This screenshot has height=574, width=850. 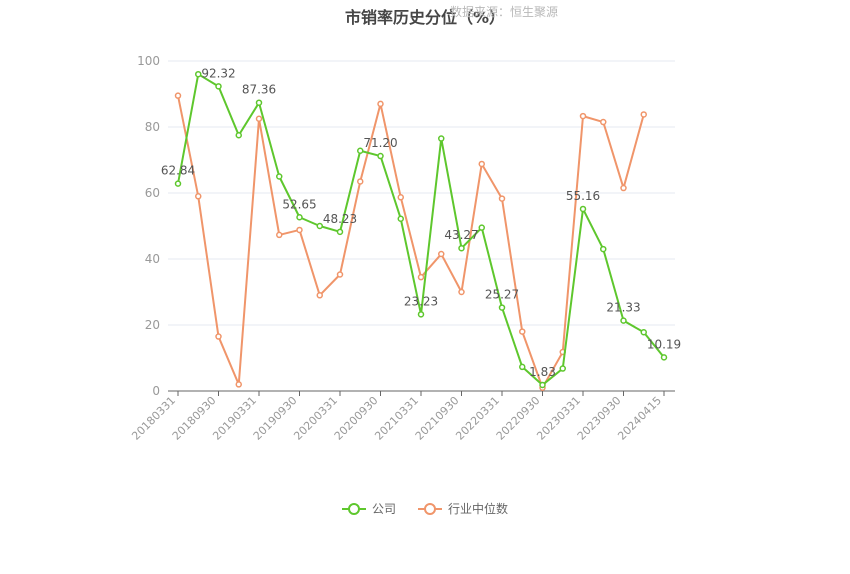 What do you see at coordinates (368, 508) in the screenshot?
I see `legend-item-company: 公司` at bounding box center [368, 508].